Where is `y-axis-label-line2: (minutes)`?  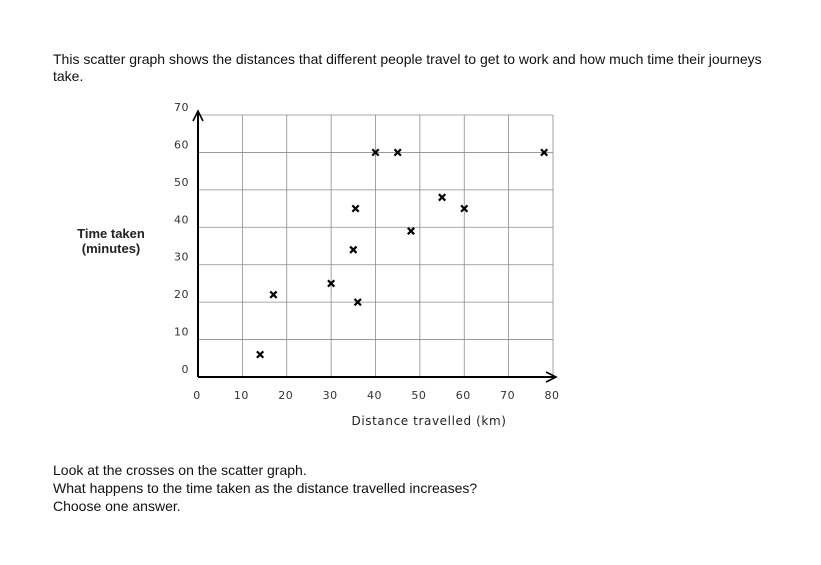 y-axis-label-line2: (minutes) is located at coordinates (111, 248).